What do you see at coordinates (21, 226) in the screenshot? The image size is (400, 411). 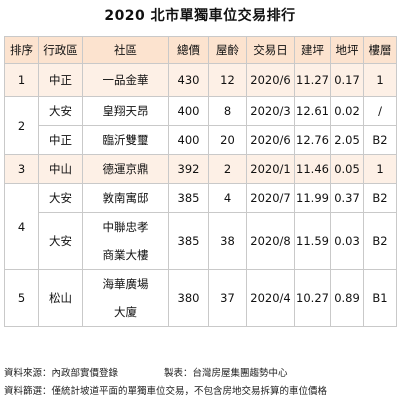 I see `rank-cell: 4` at bounding box center [21, 226].